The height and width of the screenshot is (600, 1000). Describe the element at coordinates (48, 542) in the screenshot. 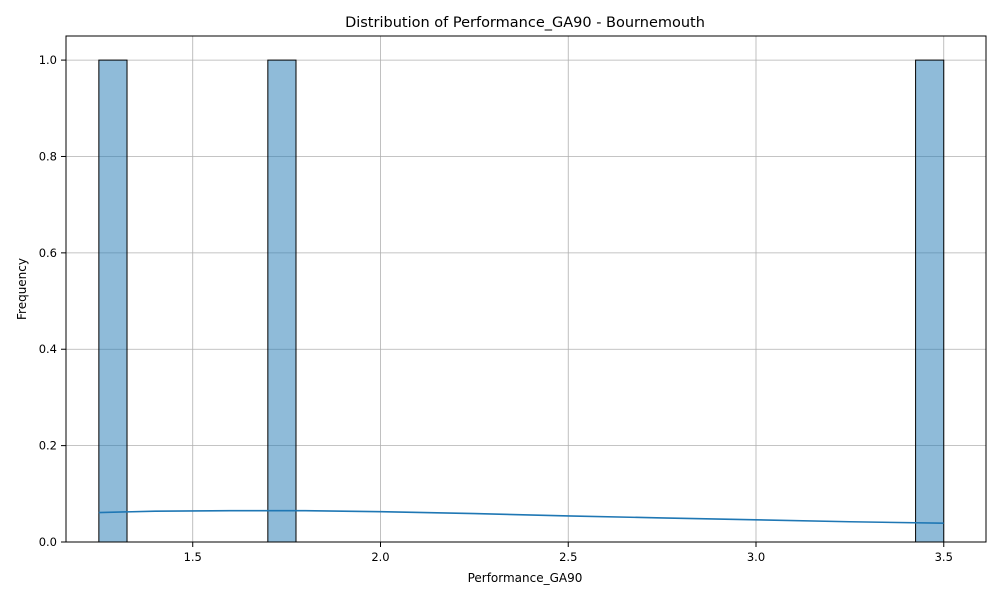

I see `y-tick-label: 0.0` at that location.